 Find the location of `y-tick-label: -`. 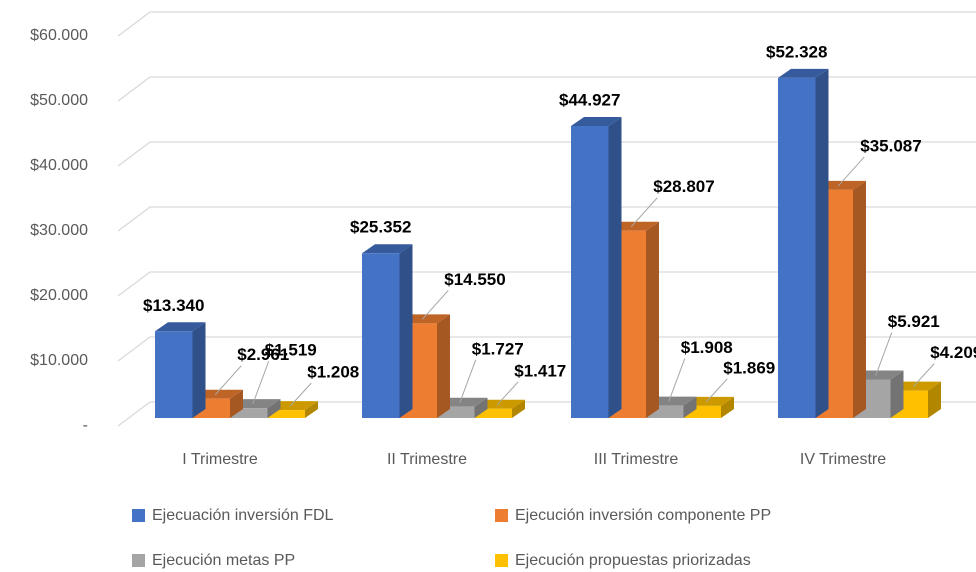

y-tick-label: - is located at coordinates (85, 425).